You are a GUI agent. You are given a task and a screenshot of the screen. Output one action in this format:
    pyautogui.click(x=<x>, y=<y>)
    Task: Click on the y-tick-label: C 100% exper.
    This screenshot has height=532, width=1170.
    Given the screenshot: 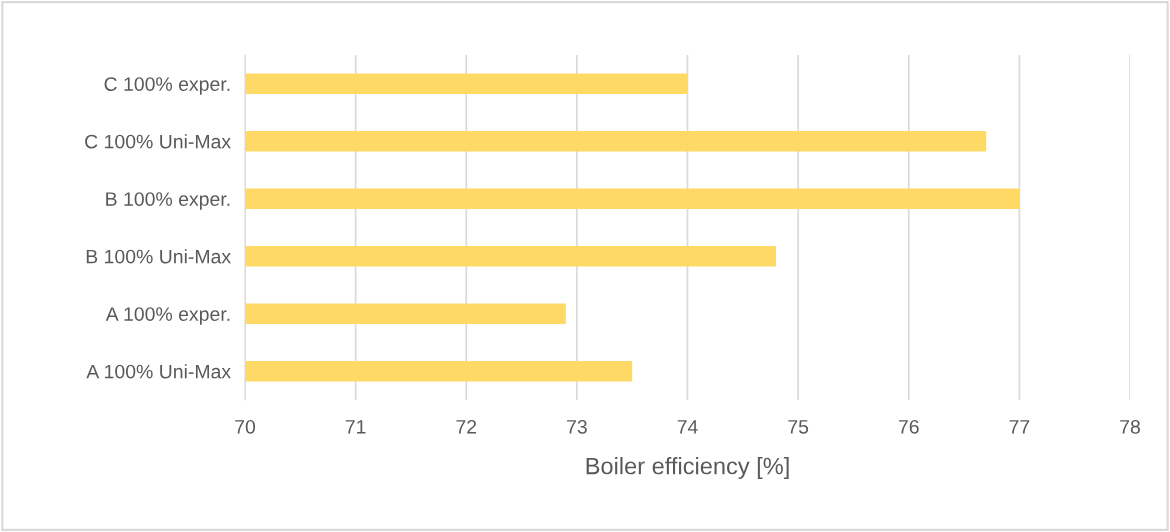 What is the action you would take?
    pyautogui.click(x=167, y=86)
    